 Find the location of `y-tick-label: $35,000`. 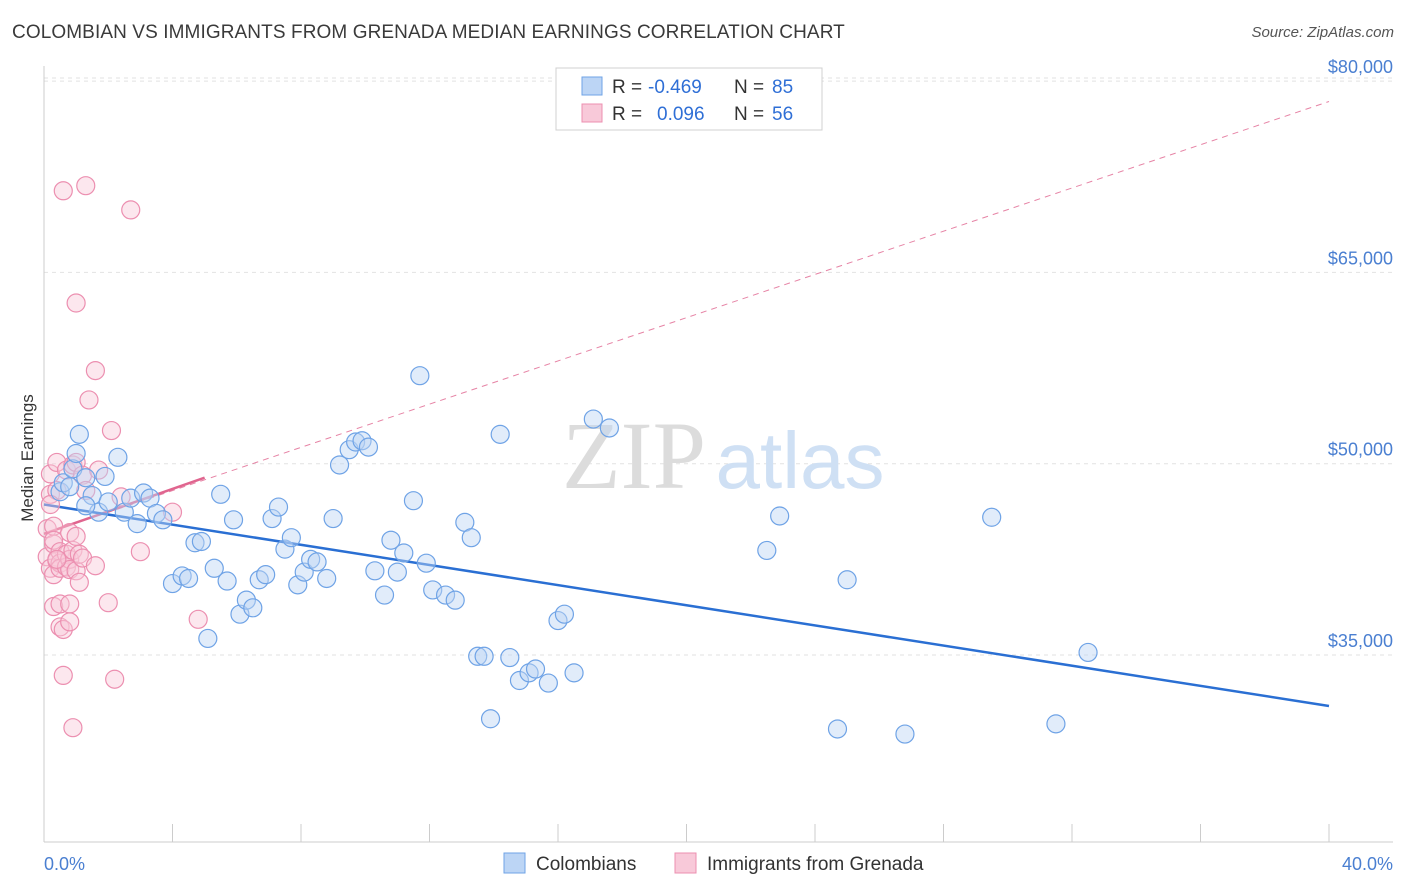

y-tick-label: $35,000 is located at coordinates (1360, 641).